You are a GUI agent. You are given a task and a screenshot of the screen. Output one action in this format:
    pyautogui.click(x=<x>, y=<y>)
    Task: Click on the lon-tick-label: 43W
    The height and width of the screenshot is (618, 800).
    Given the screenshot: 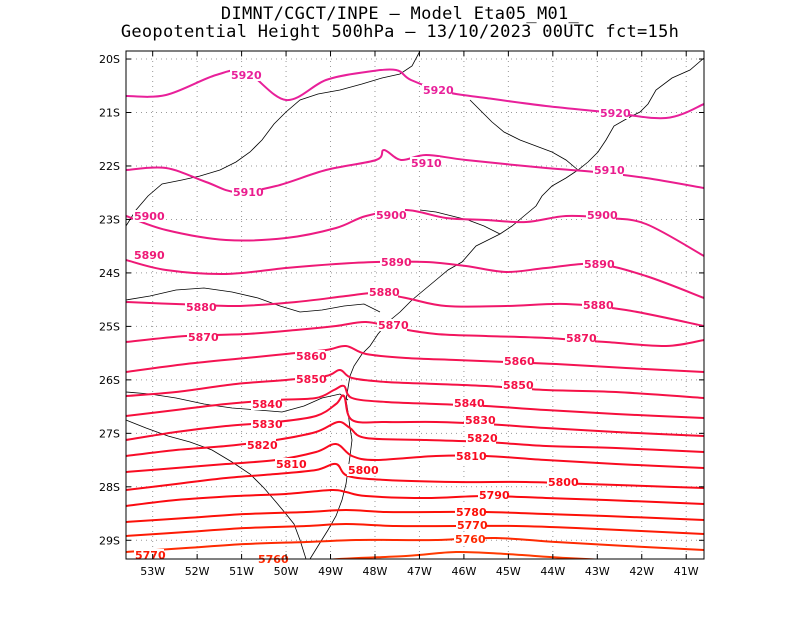 What is the action you would take?
    pyautogui.click(x=597, y=571)
    